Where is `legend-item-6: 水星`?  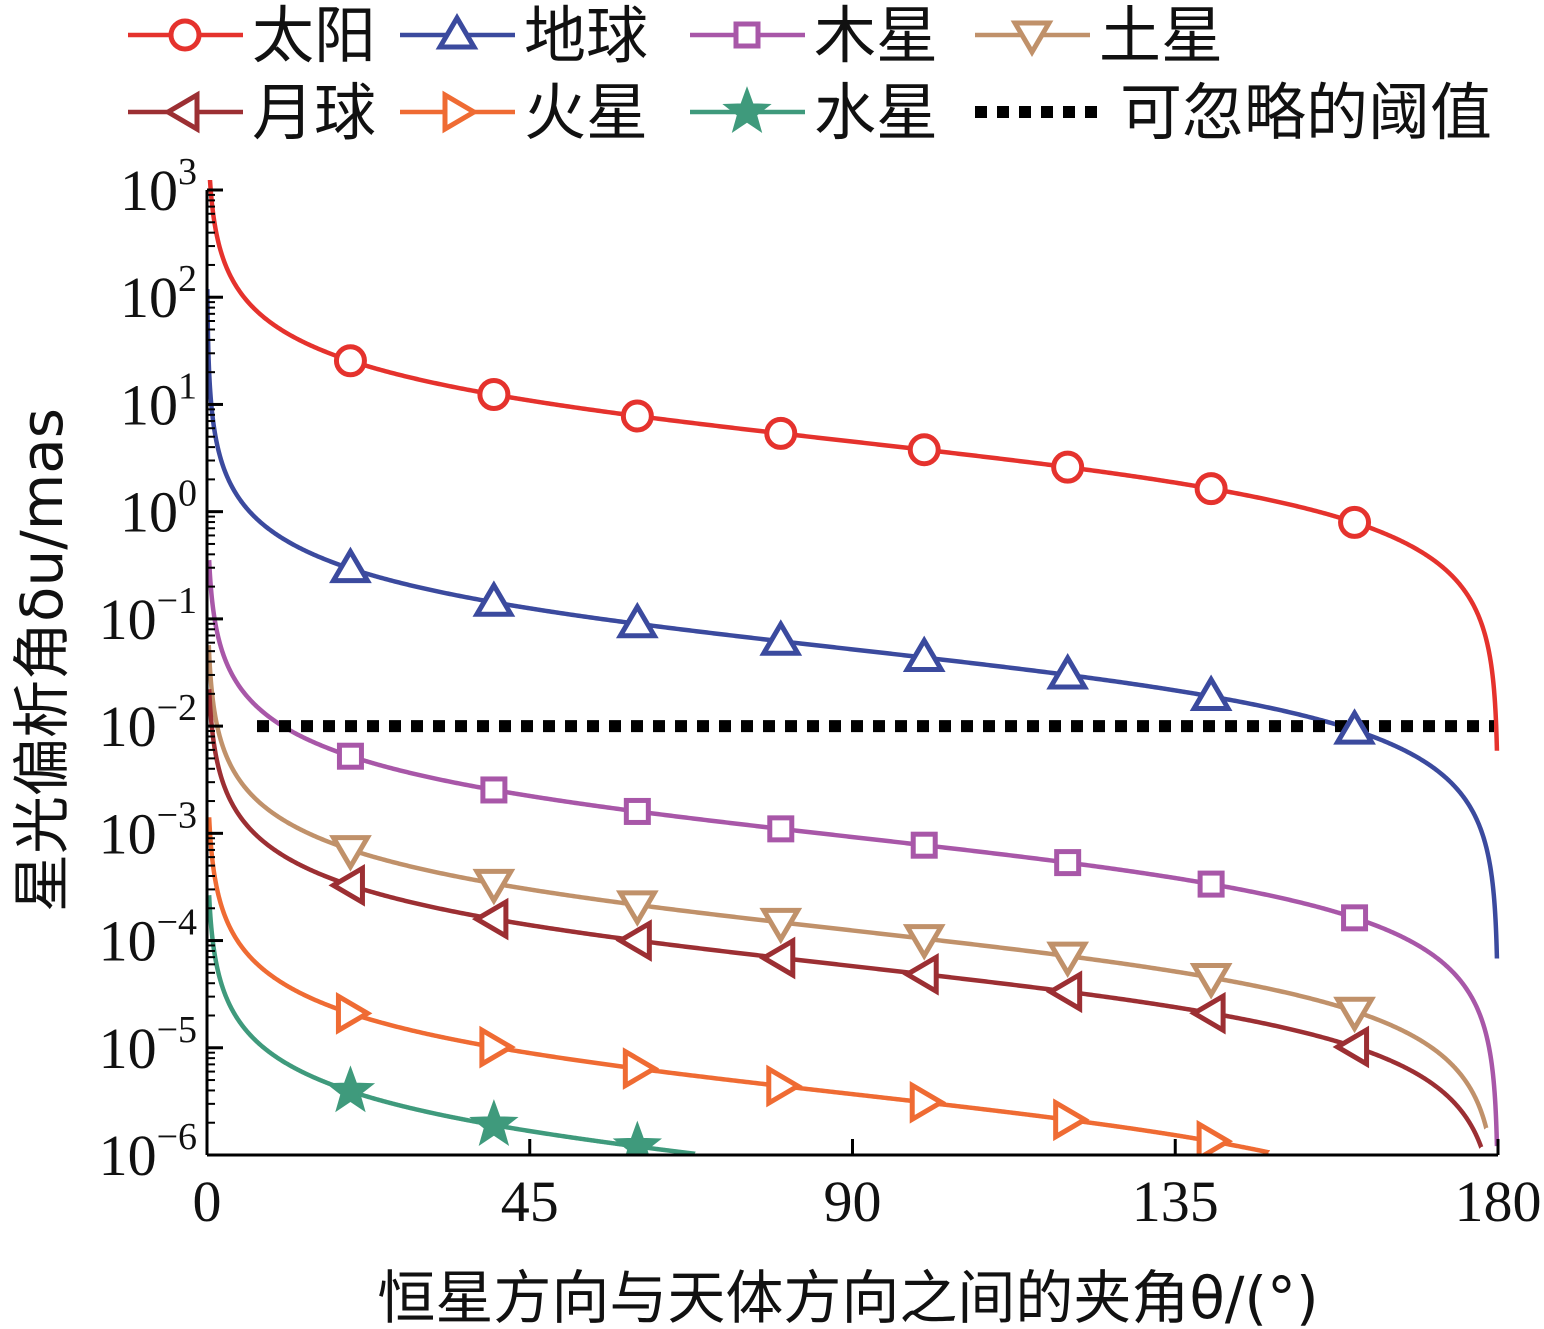
legend-item-6: 水星 is located at coordinates (814, 112).